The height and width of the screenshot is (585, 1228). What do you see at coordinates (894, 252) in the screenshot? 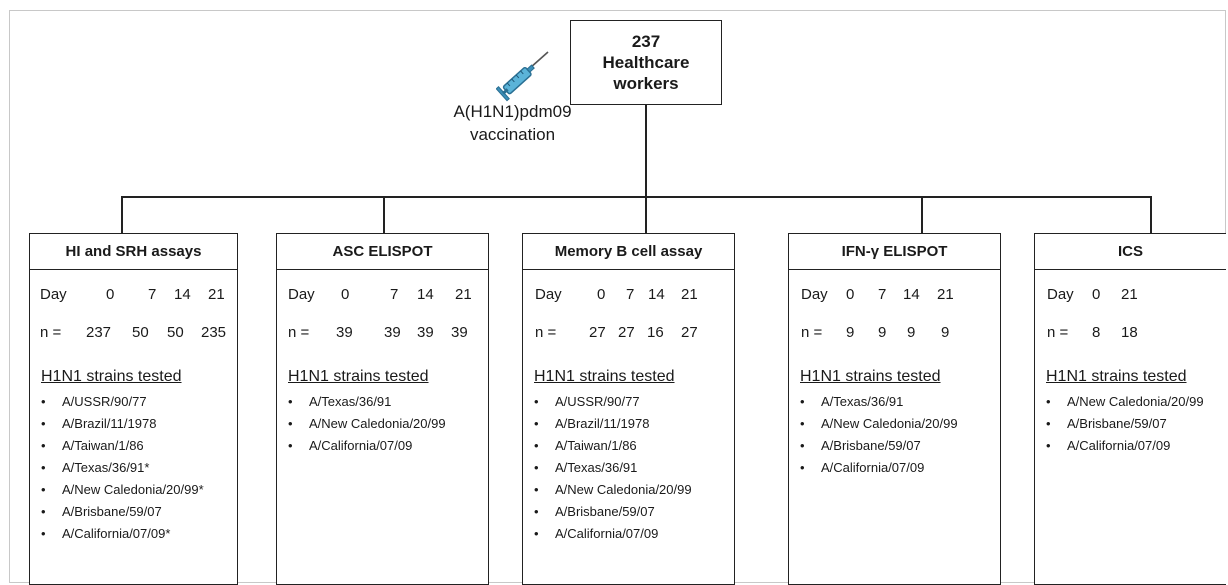
I see `panel-title: IFN-γ ELISPOT` at bounding box center [894, 252].